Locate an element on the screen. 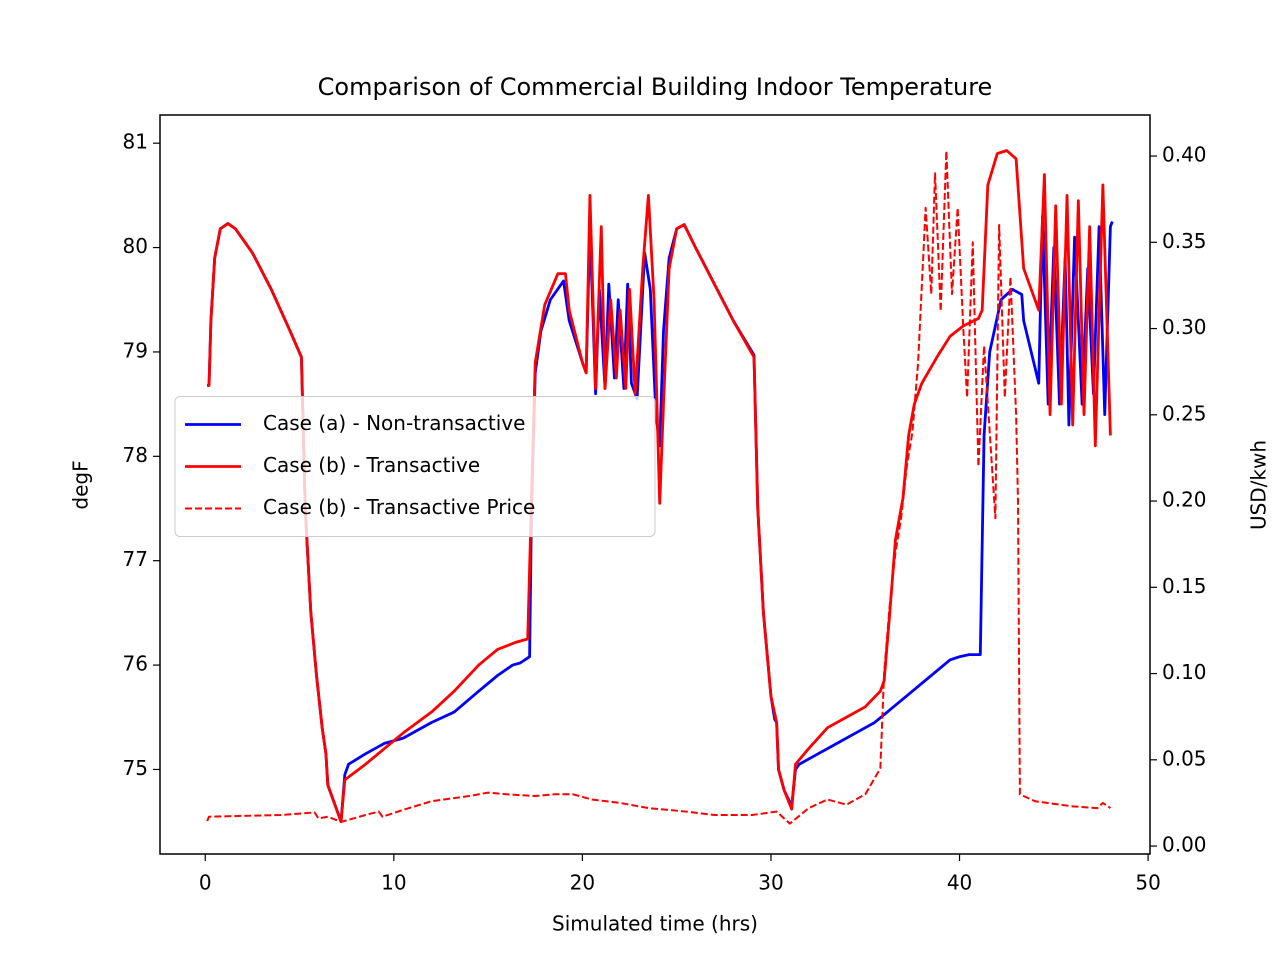 This screenshot has height=964, width=1280. y-tick-label: 77 is located at coordinates (135, 559).